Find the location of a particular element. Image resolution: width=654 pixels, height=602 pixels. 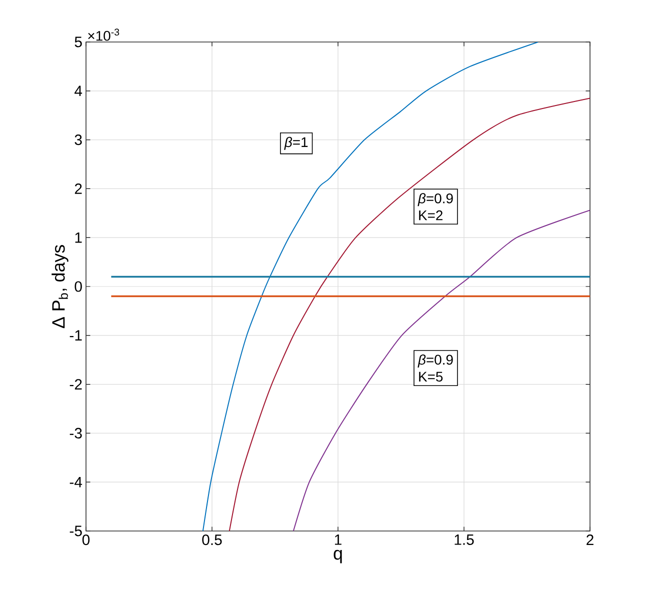

x-tick-label: 0 is located at coordinates (86, 540).